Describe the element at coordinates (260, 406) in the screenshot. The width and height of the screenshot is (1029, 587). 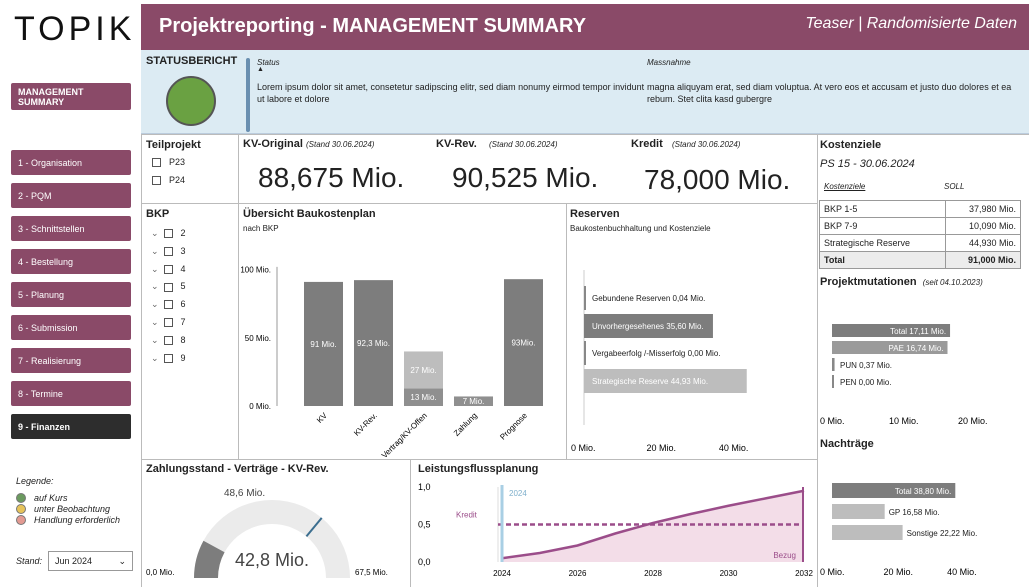
I see `y-tick-label: 0 Mio.` at that location.